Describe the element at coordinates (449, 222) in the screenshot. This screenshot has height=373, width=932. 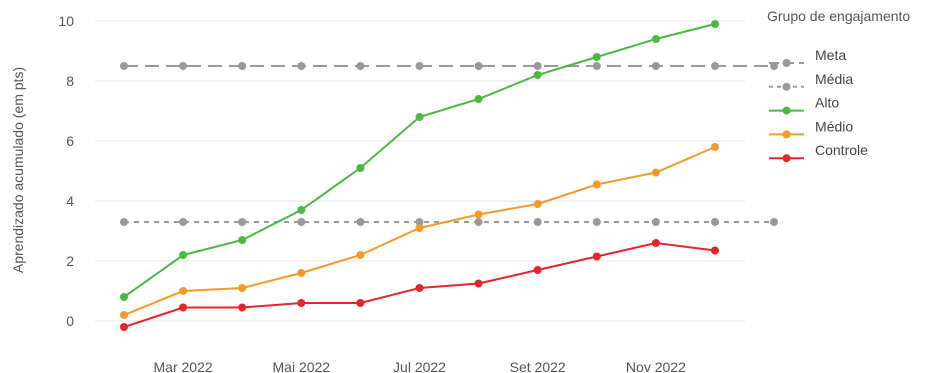
I see `series-media` at that location.